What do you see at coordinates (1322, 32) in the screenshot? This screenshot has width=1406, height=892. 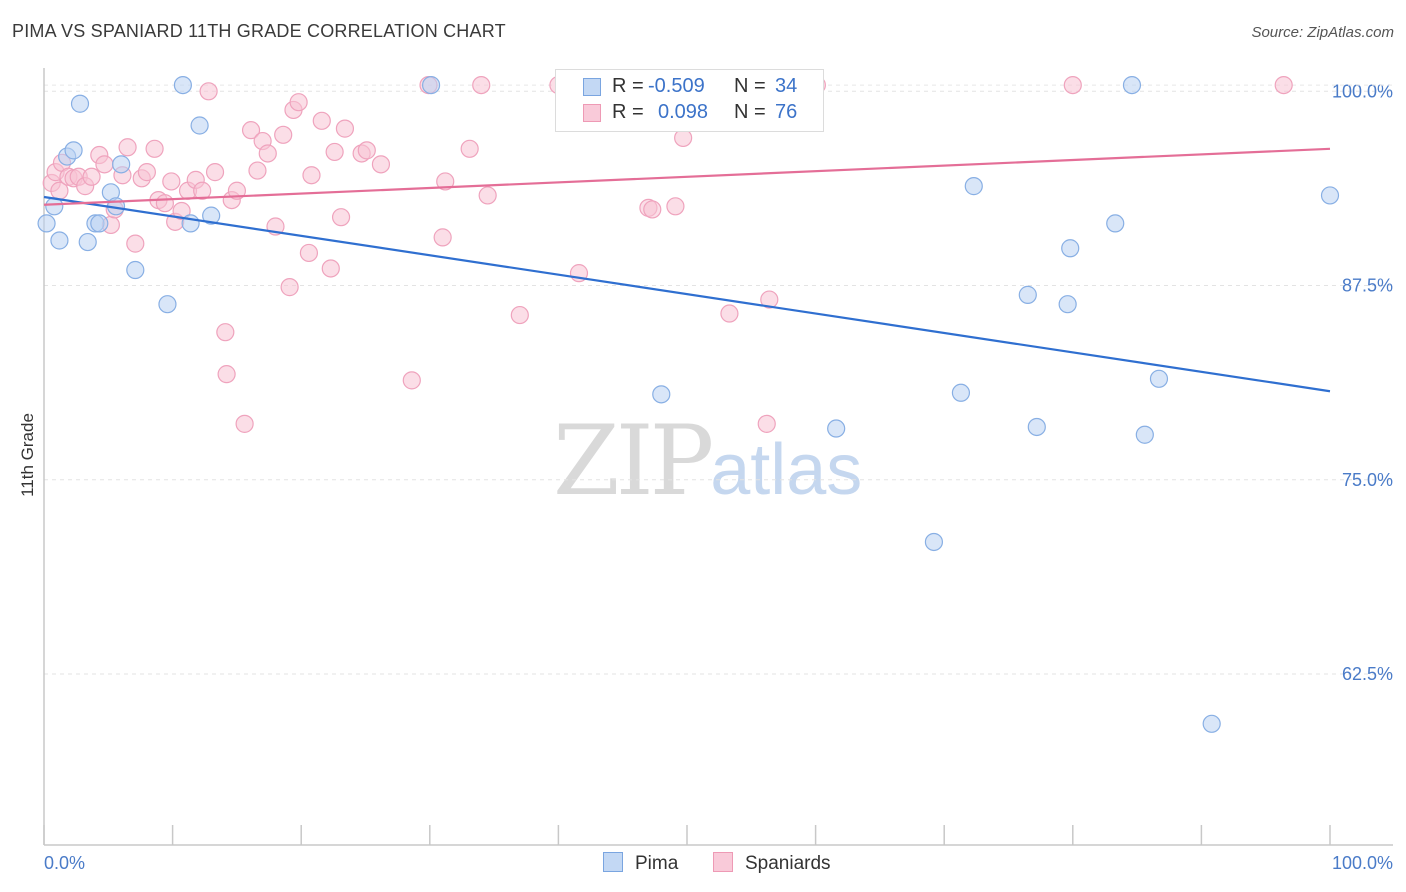 I see `source-credit: Source: ZipAtlas.com` at bounding box center [1322, 32].